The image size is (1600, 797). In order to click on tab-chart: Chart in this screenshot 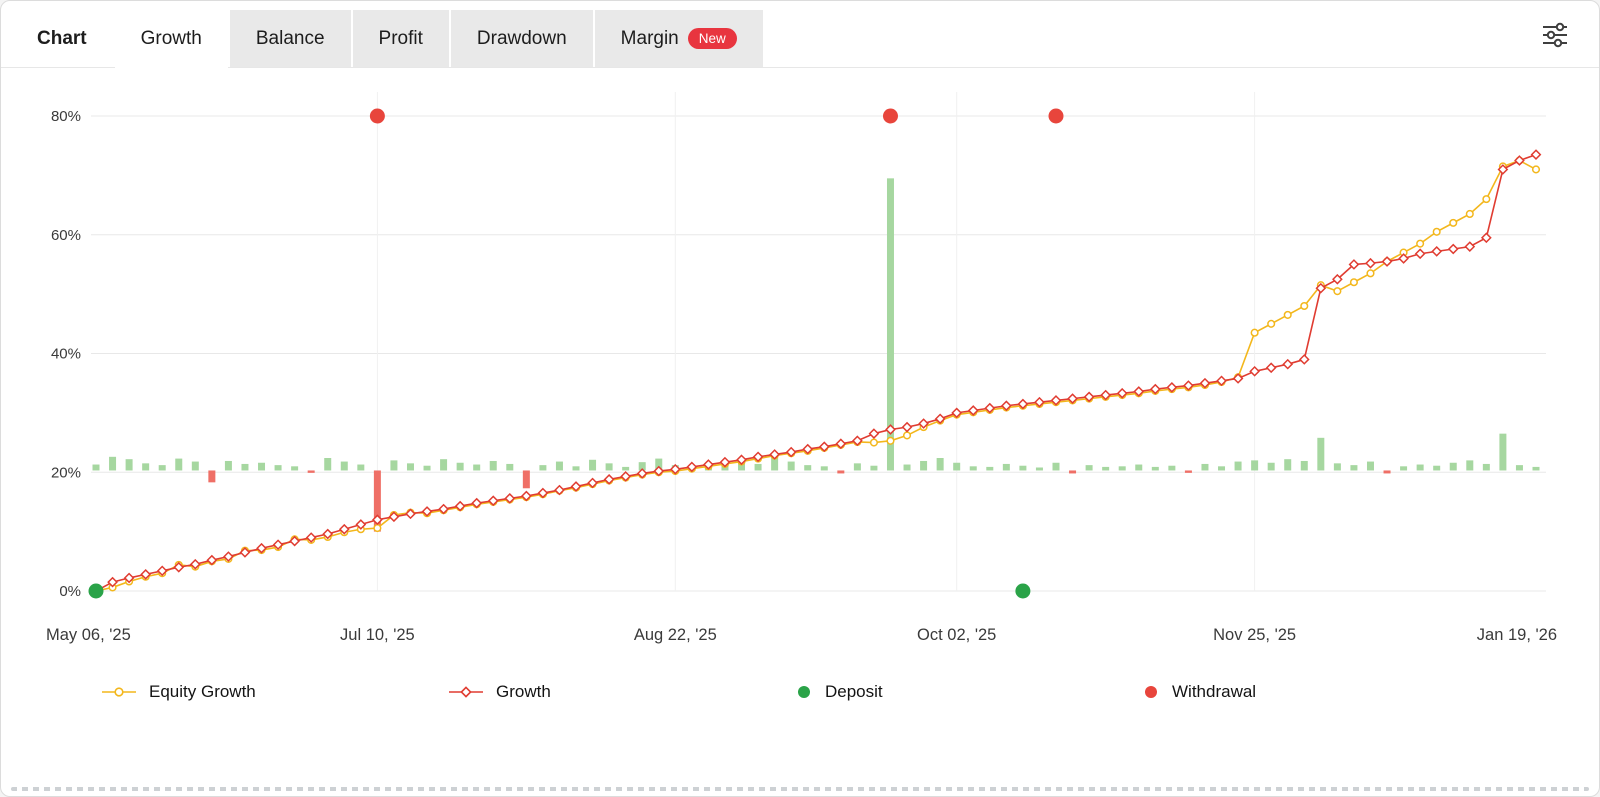, I will do `click(62, 38)`.